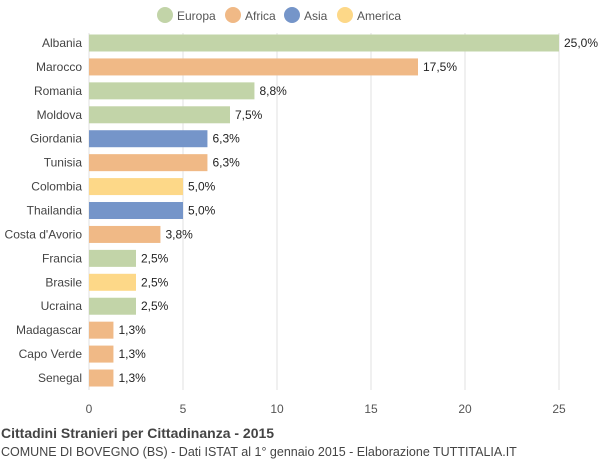 The image size is (600, 460). I want to click on category-label-madagascar: Madagascar, so click(49, 330).